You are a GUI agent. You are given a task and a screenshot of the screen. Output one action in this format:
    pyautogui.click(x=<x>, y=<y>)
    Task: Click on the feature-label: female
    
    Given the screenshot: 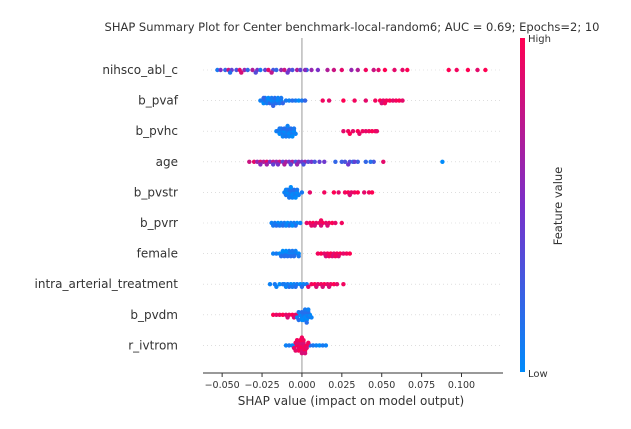 What is the action you would take?
    pyautogui.click(x=157, y=254)
    